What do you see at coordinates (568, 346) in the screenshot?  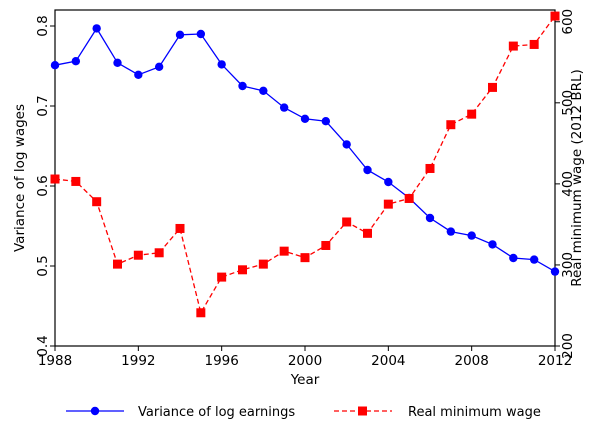 I see `right-y-tick-label: 200` at bounding box center [568, 346].